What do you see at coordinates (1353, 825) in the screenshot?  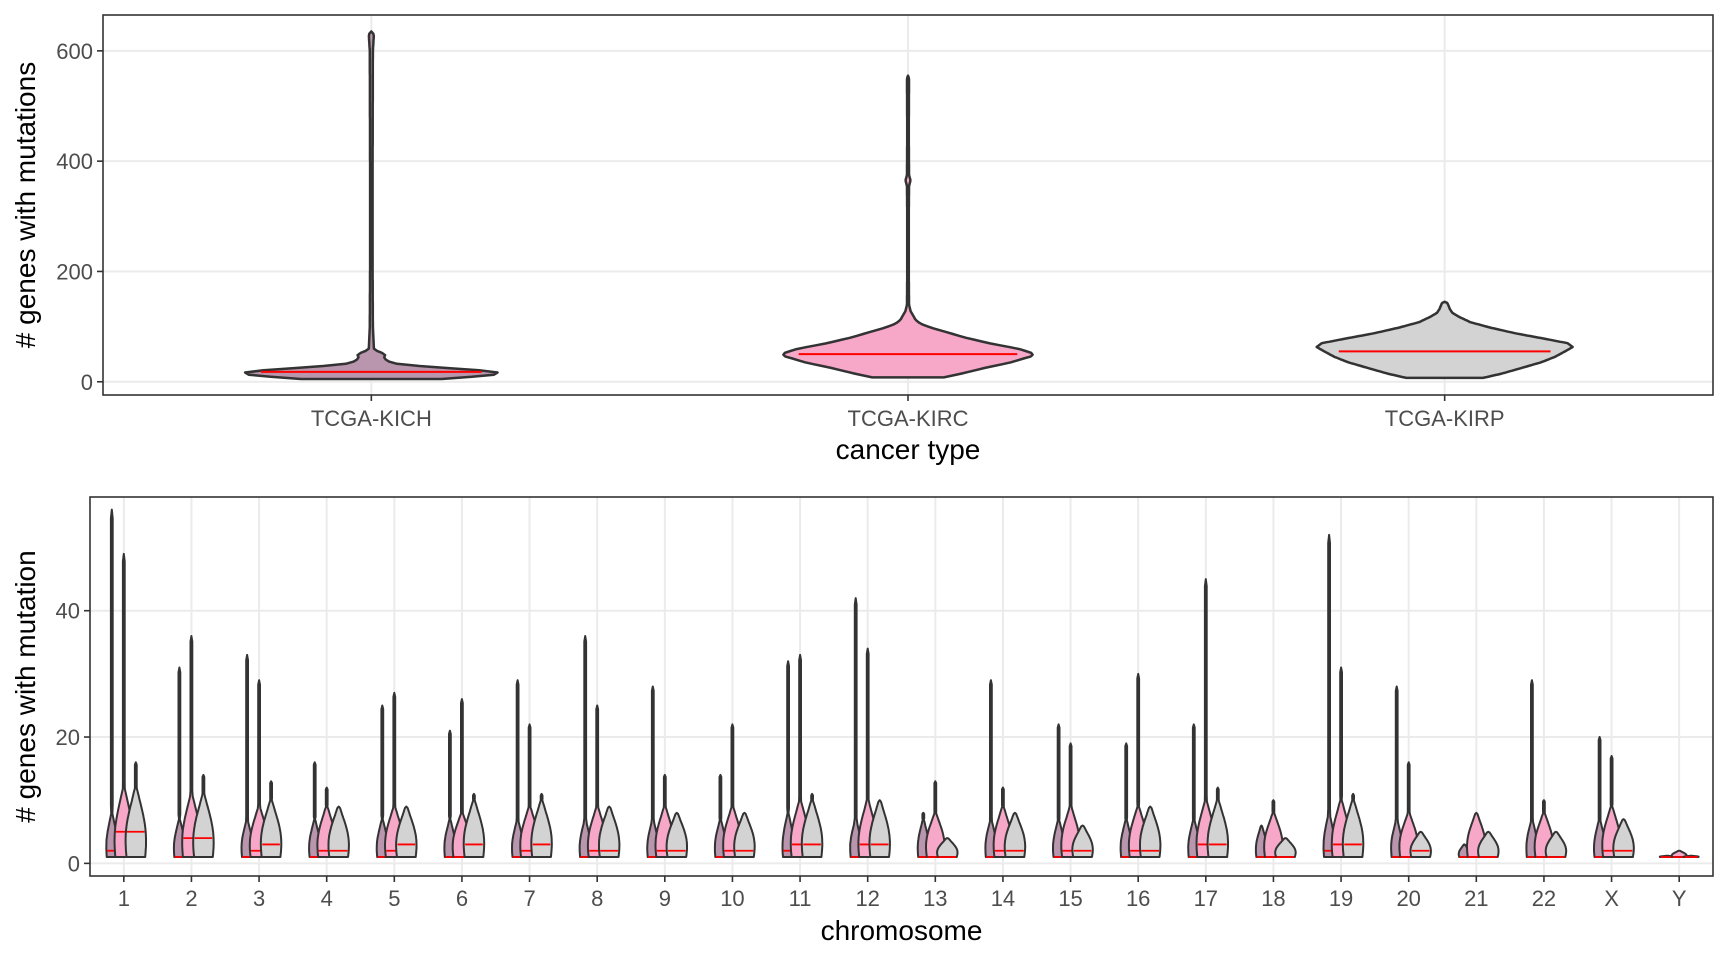 I see `violin-chr19-tcga-kirp` at bounding box center [1353, 825].